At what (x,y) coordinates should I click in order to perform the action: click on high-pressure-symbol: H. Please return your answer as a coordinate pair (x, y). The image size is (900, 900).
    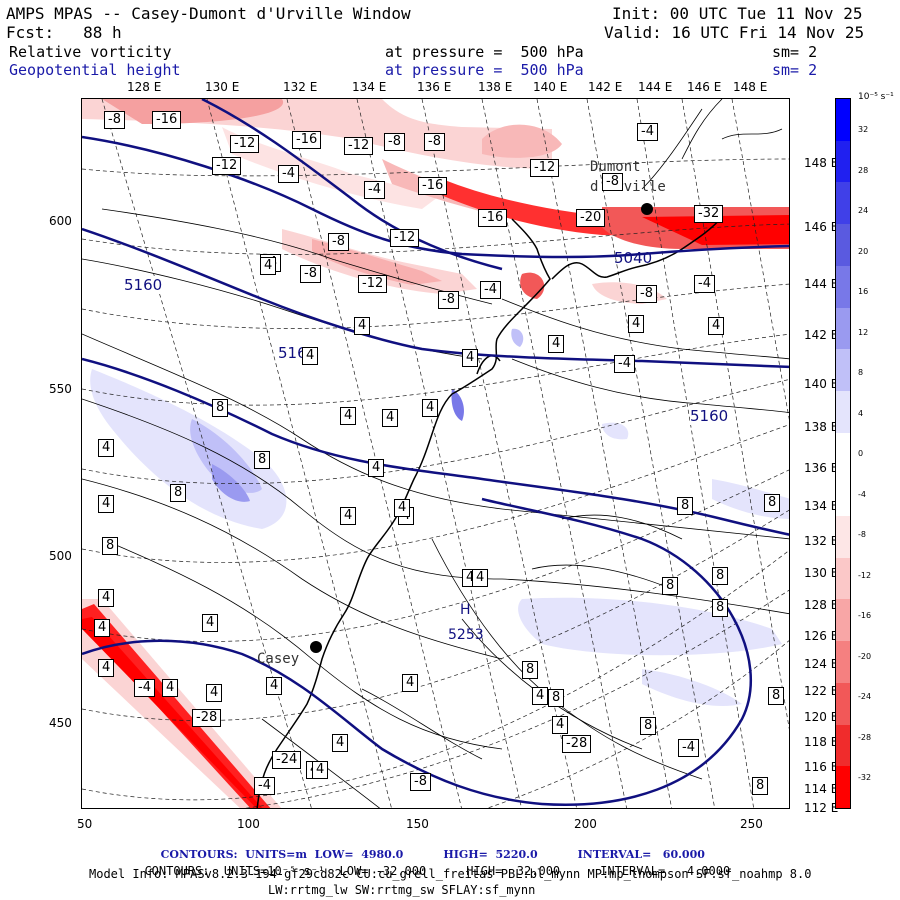
    Looking at the image, I should click on (465, 610).